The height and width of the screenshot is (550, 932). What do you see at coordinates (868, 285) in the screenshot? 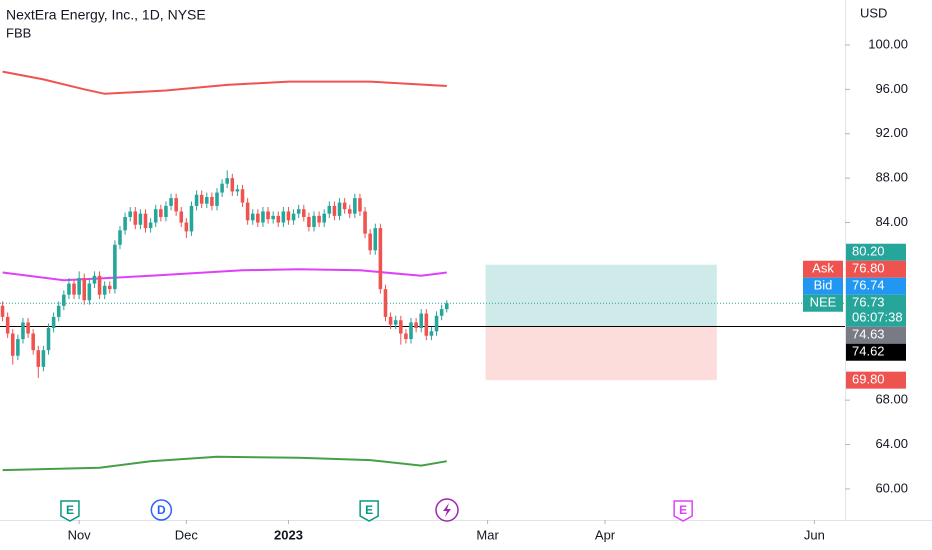
I see `price-badge-label: 76.74` at bounding box center [868, 285].